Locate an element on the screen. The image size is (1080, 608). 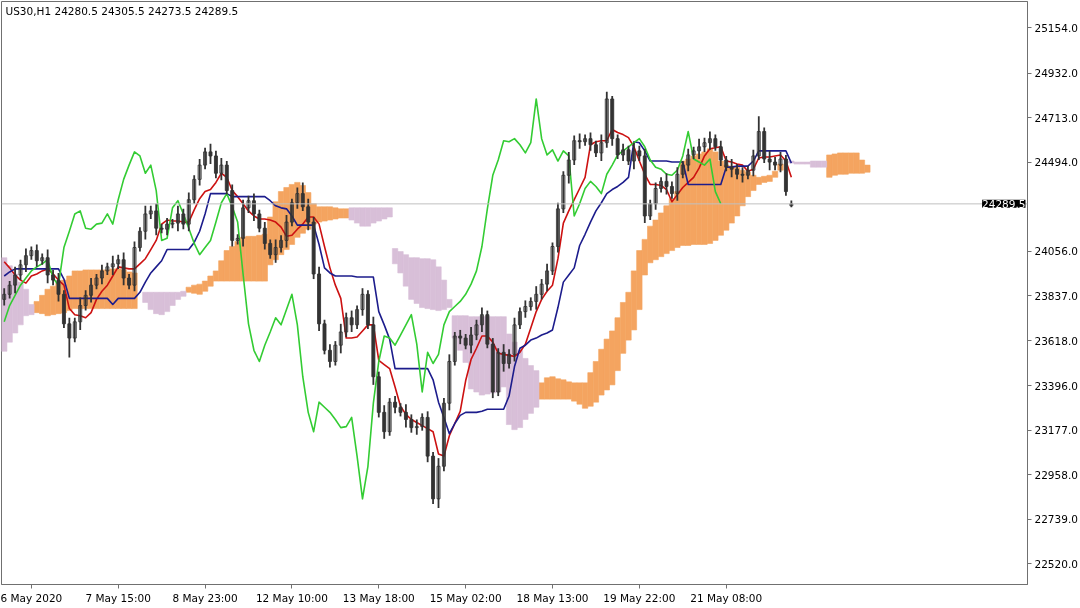
x-tick-label: 18 May 13:00 is located at coordinates (552, 597).